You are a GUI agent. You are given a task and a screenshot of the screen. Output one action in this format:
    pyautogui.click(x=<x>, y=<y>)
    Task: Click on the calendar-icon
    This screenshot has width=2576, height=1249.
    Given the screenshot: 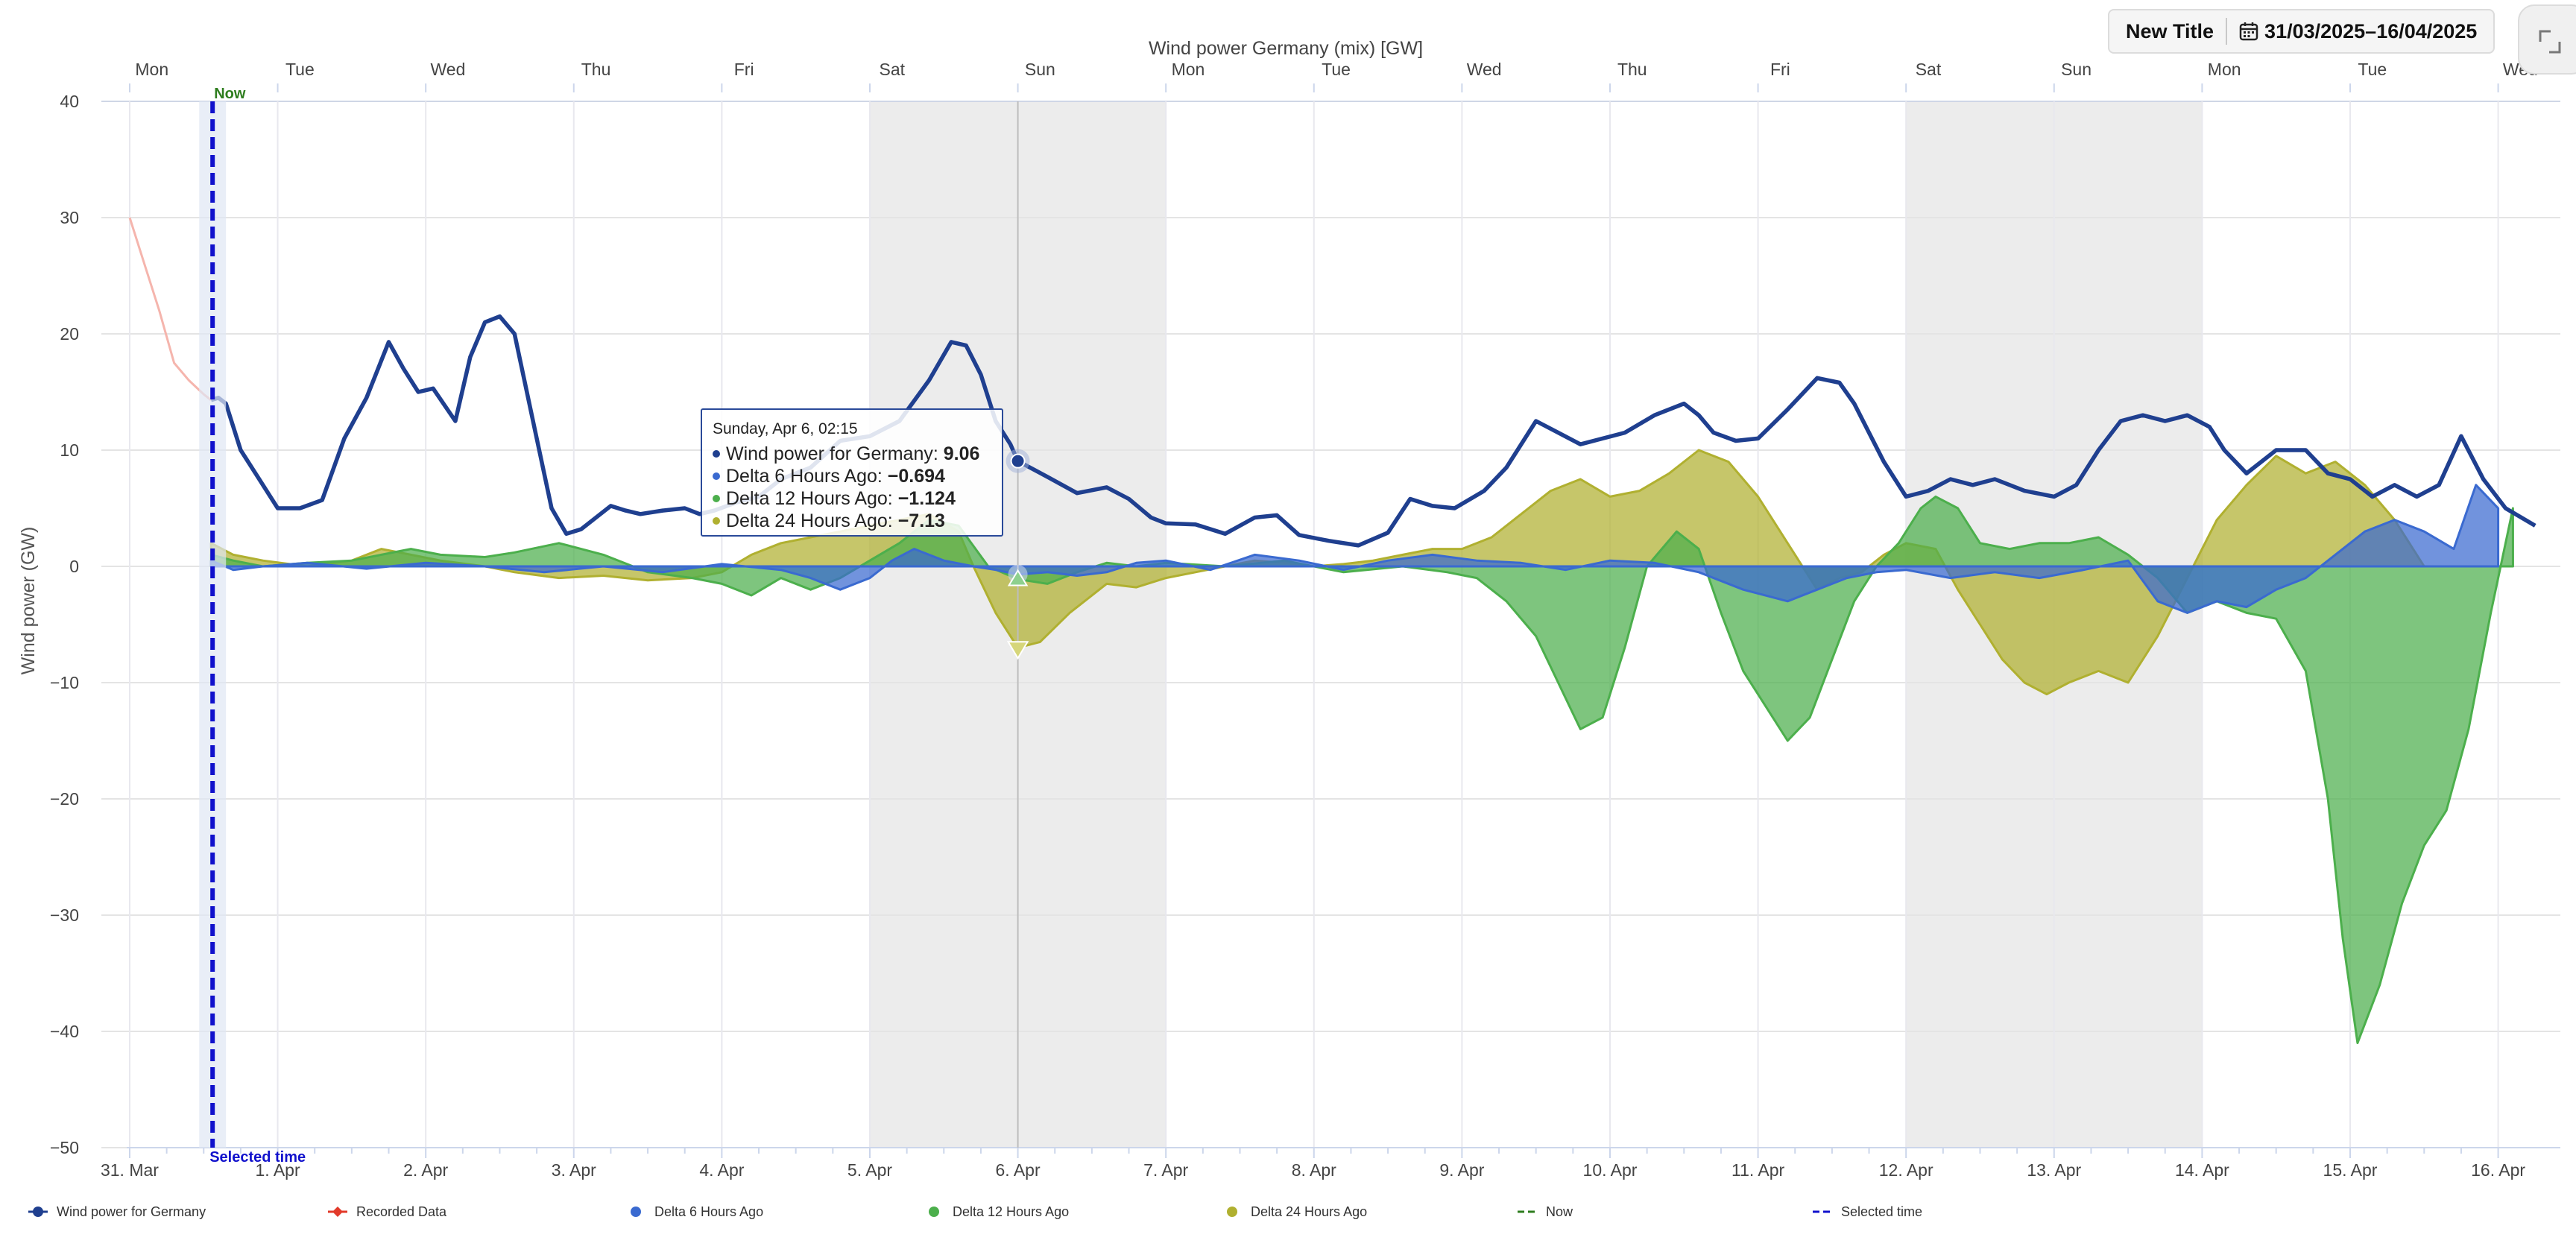 What is the action you would take?
    pyautogui.click(x=2248, y=31)
    